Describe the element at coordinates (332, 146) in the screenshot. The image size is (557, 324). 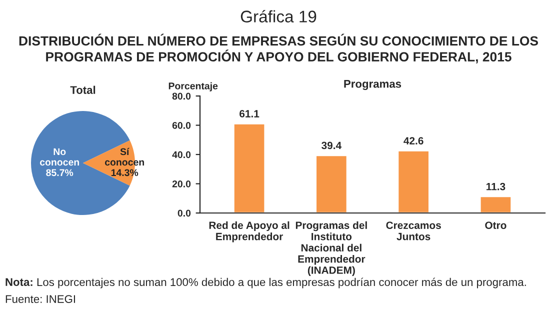
I see `data-label: 39.4` at that location.